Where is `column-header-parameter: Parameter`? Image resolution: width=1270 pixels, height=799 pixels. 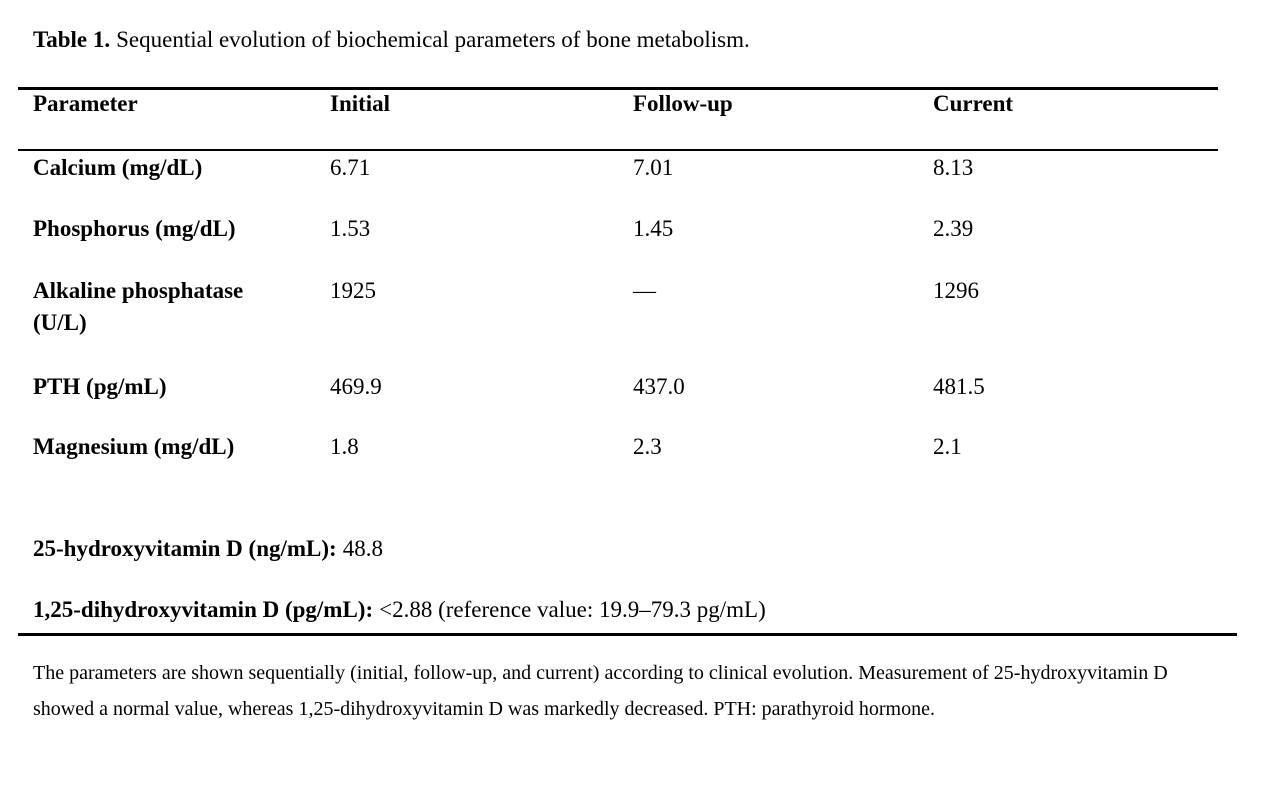
column-header-parameter: Parameter is located at coordinates (85, 103).